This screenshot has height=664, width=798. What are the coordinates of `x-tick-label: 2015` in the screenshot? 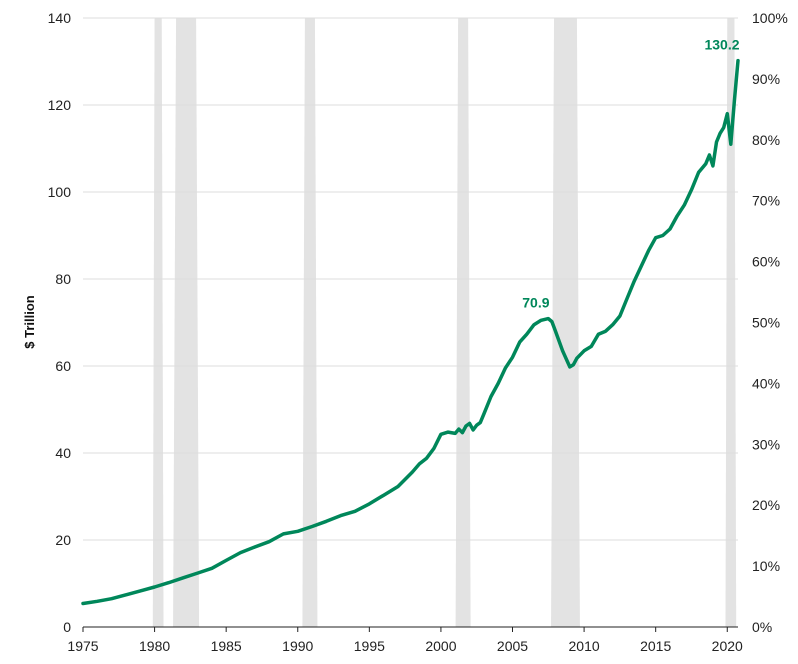 It's located at (655, 646).